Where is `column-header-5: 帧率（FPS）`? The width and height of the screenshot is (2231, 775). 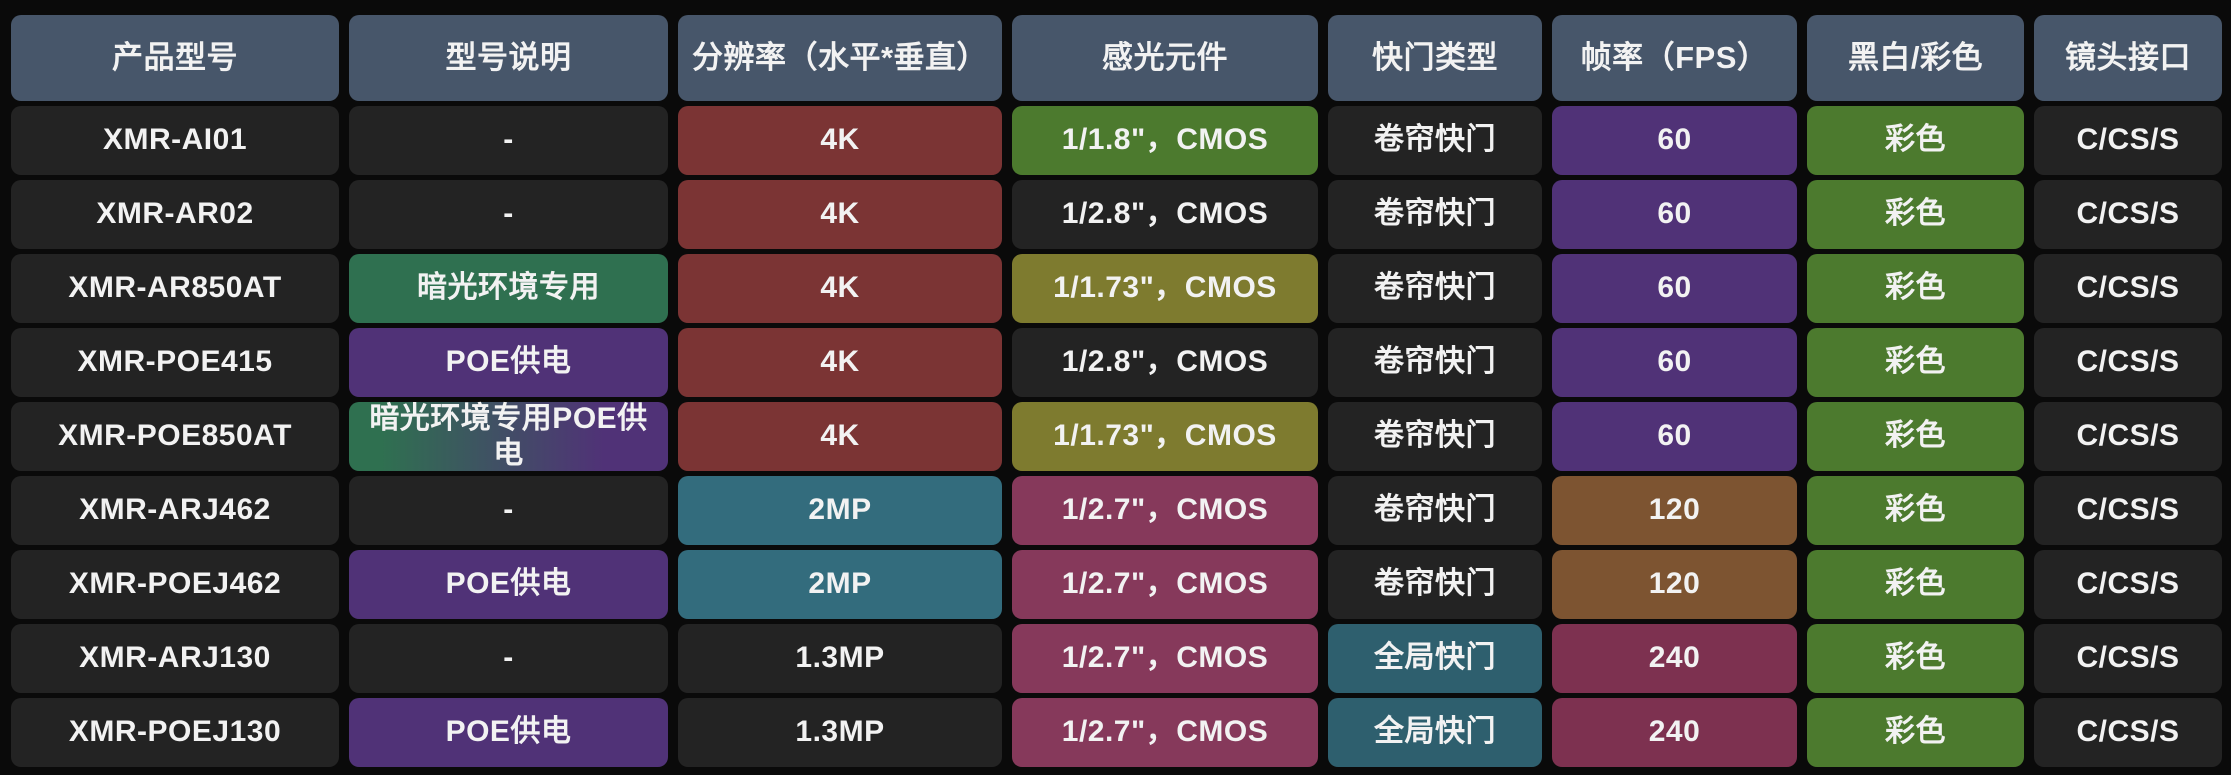 column-header-5: 帧率（FPS） is located at coordinates (1674, 58).